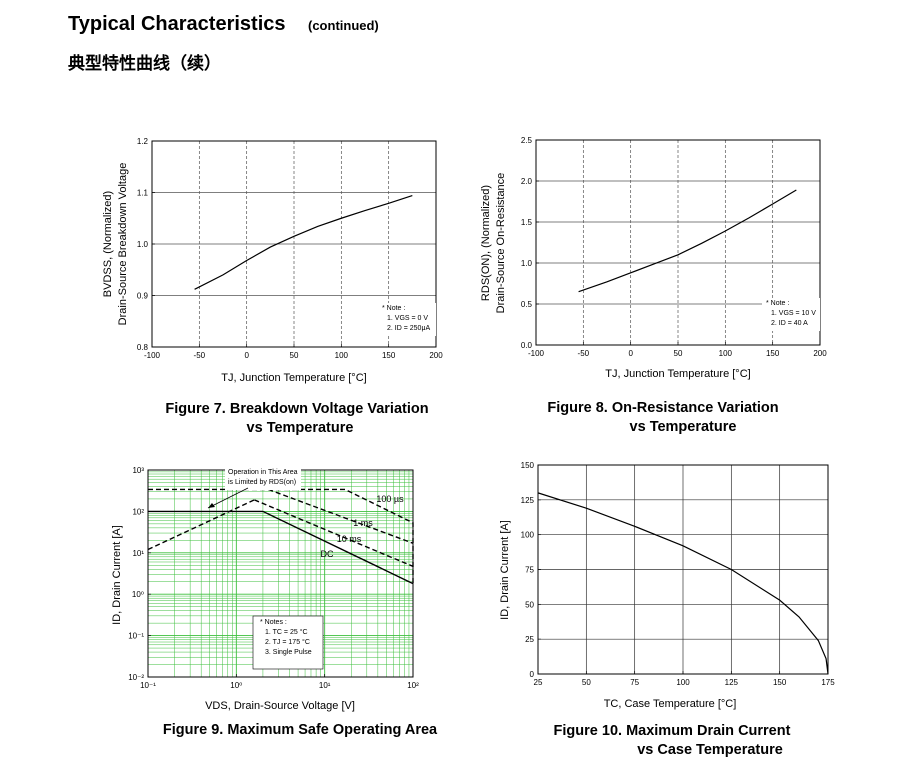 This screenshot has width=918, height=770. Describe the element at coordinates (413, 685) in the screenshot. I see `x-tick-label: 10²` at that location.